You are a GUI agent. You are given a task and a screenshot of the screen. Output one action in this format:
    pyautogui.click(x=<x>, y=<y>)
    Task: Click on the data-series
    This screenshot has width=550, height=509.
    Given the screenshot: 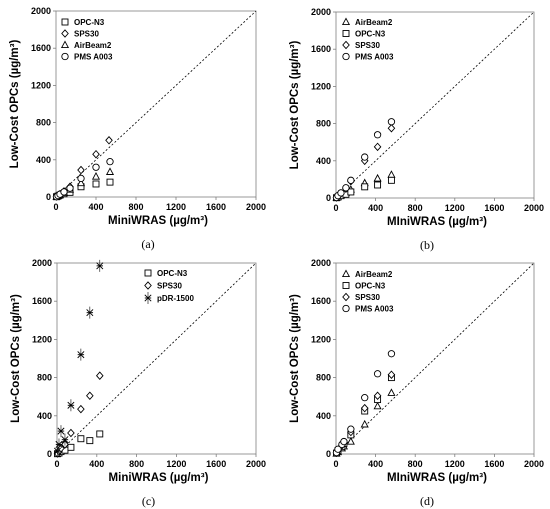 What is the action you would take?
    pyautogui.click(x=364, y=403)
    